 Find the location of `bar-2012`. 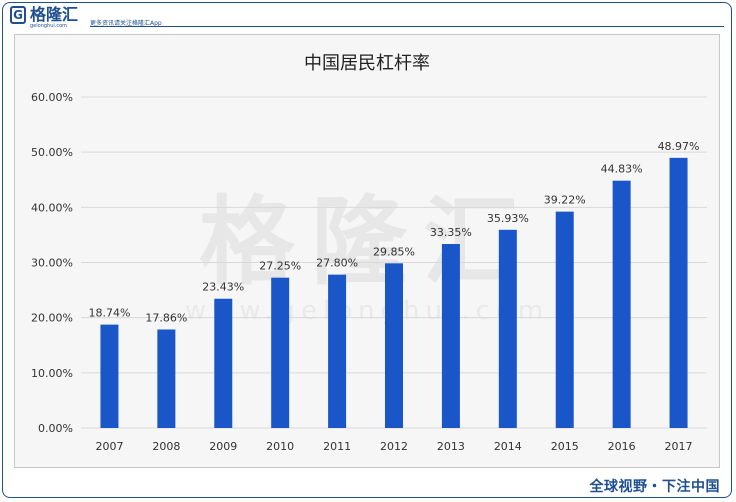

bar-2012 is located at coordinates (394, 345).